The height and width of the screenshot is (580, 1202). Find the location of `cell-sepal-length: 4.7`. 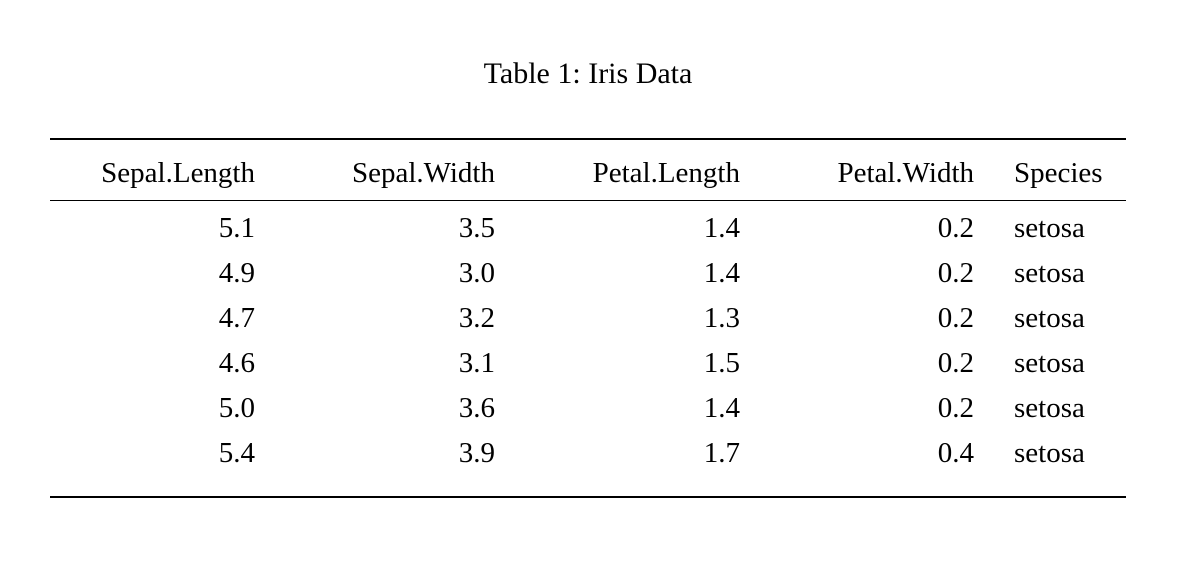

cell-sepal-length: 4.7 is located at coordinates (236, 318).